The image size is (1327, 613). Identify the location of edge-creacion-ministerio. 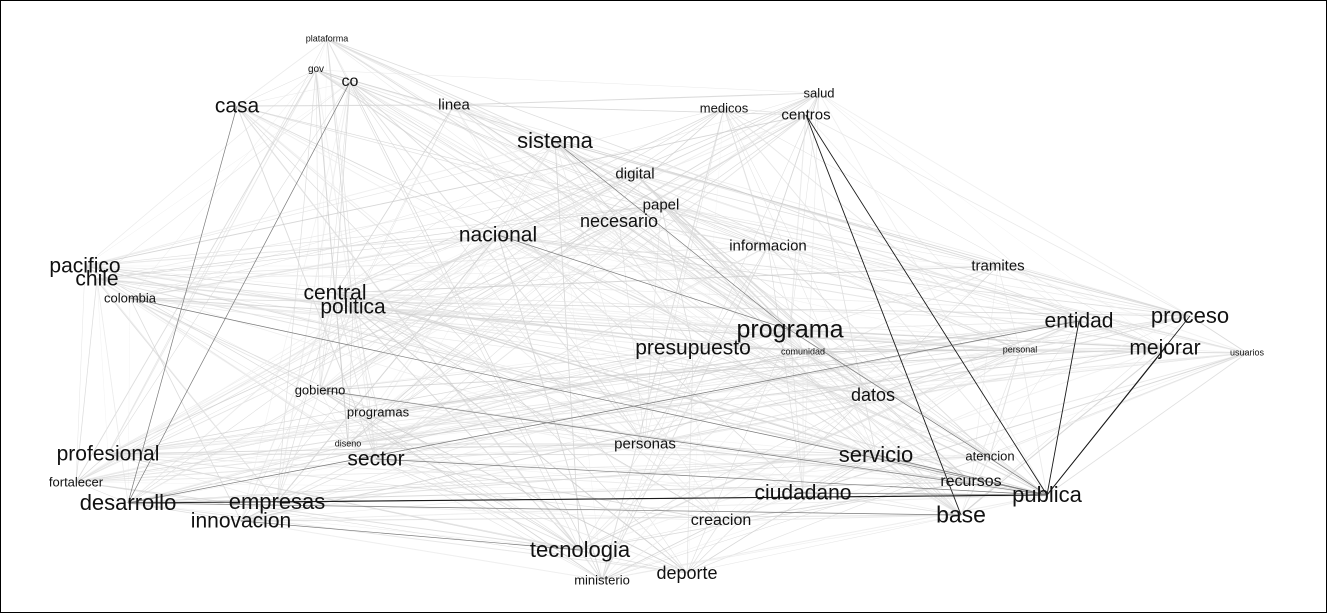
(661, 550).